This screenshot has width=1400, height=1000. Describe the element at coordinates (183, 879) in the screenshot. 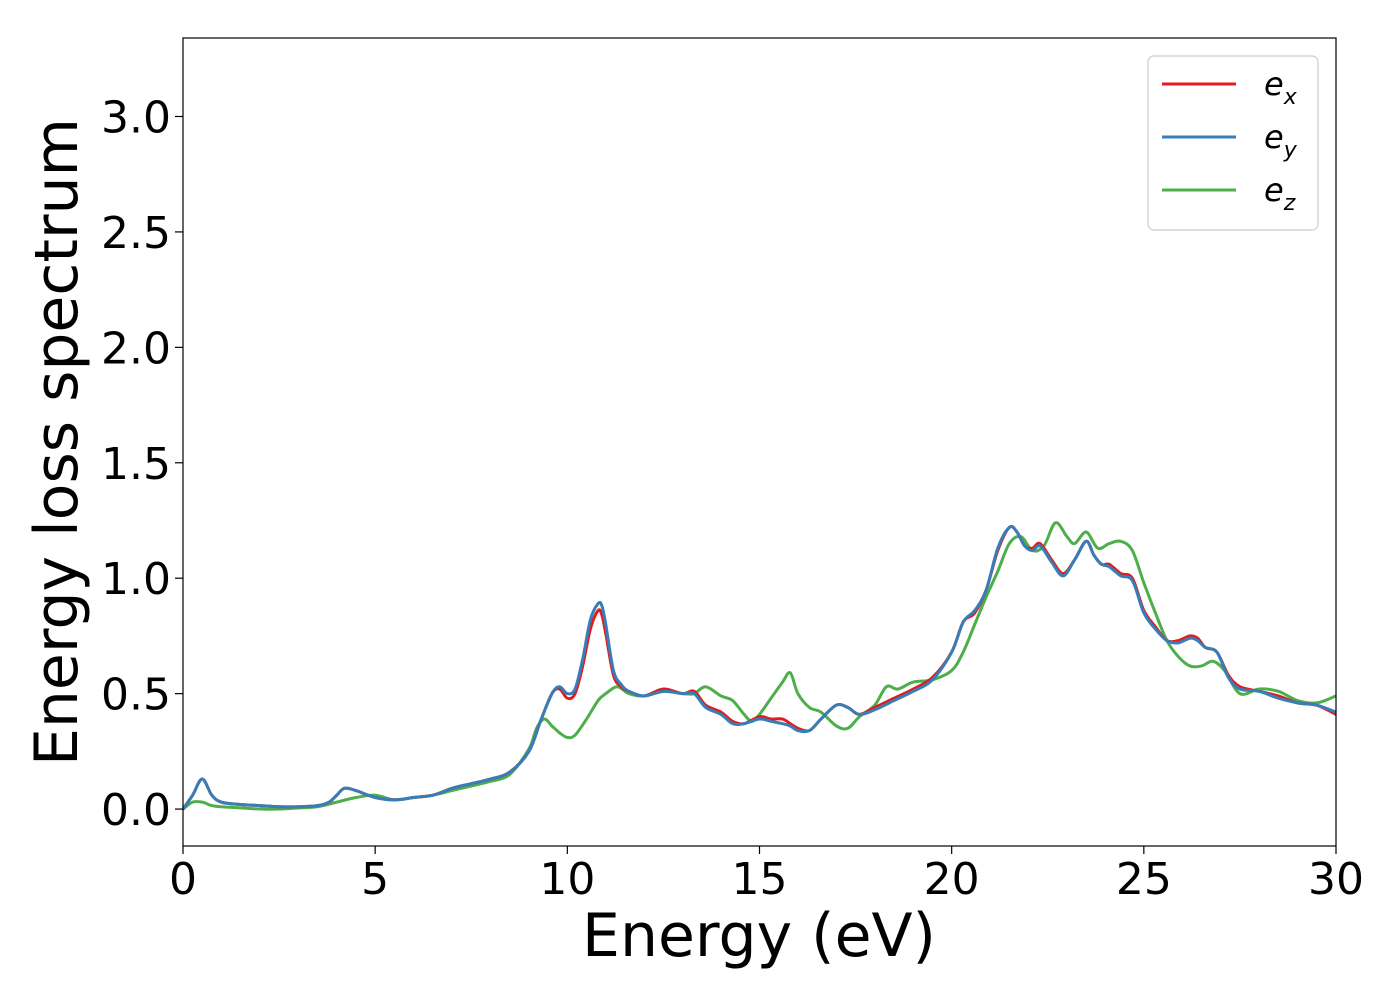

I see `x-tick-label: 0` at that location.